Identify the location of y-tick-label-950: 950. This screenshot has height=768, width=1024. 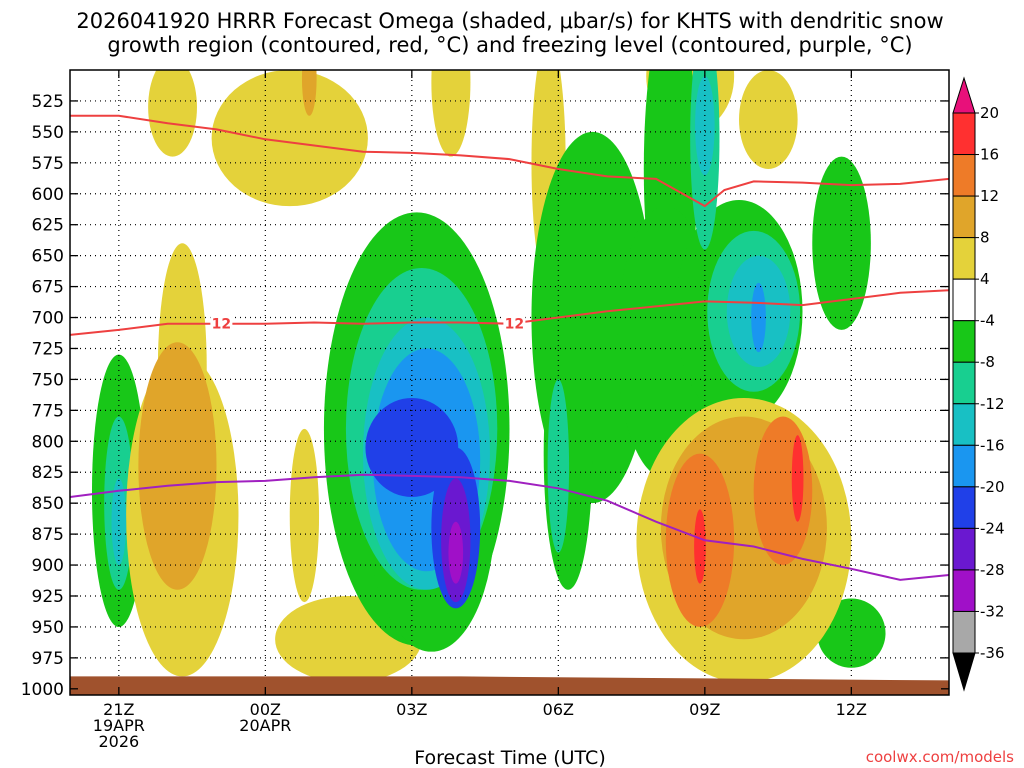
(48, 628).